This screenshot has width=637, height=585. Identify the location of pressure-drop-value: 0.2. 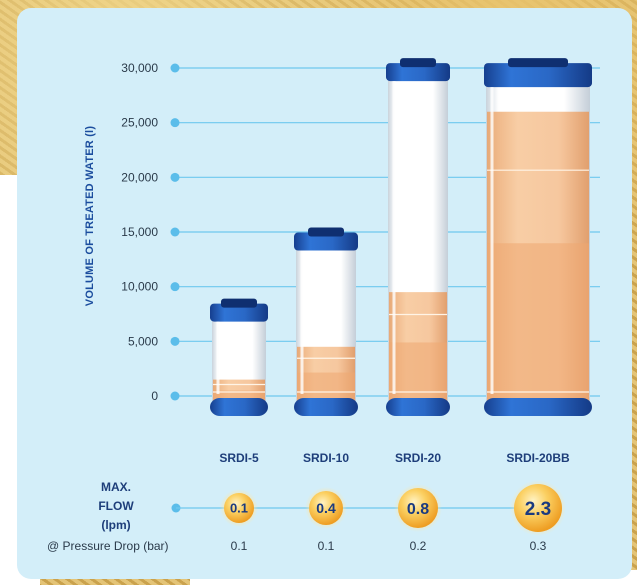
(418, 546).